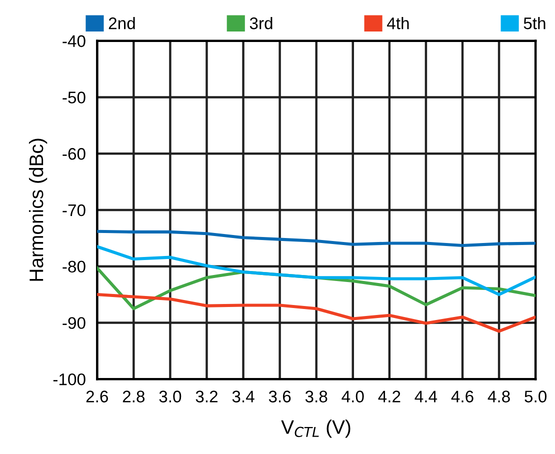 This screenshot has width=555, height=454. I want to click on y-tick-label: -100, so click(69, 379).